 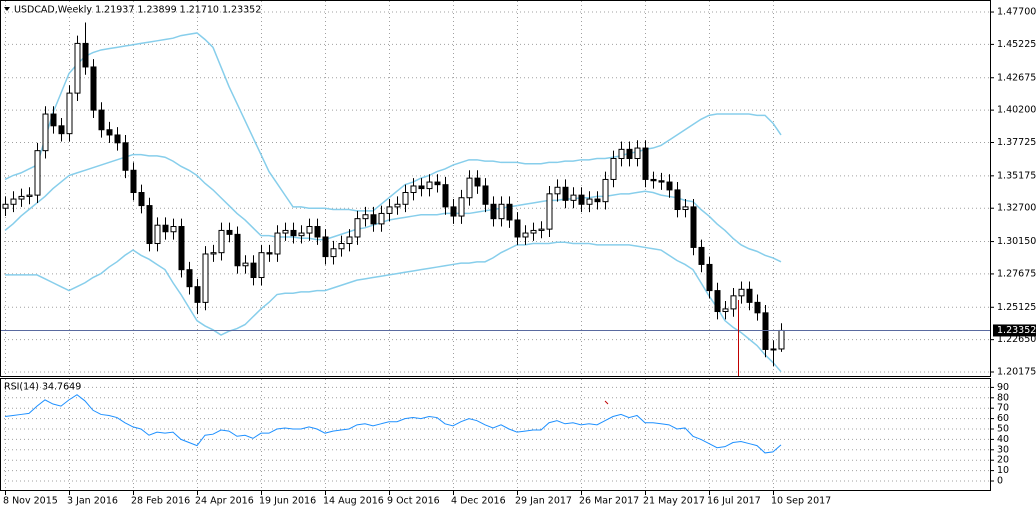 I want to click on x-tick-label: 8 Nov 2015, so click(x=30, y=501).